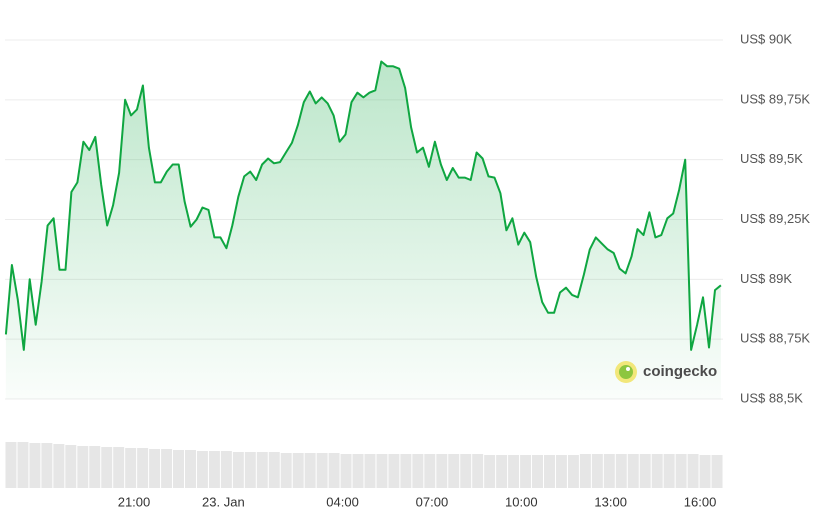 The image size is (817, 521). Describe the element at coordinates (771, 397) in the screenshot. I see `y-tick-label: US$ 88,5K` at that location.